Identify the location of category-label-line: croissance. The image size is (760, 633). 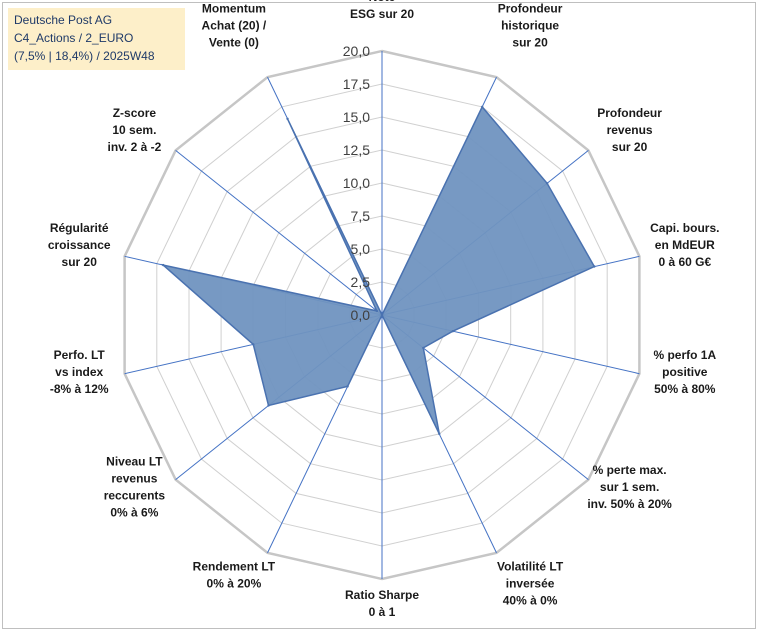
(79, 245).